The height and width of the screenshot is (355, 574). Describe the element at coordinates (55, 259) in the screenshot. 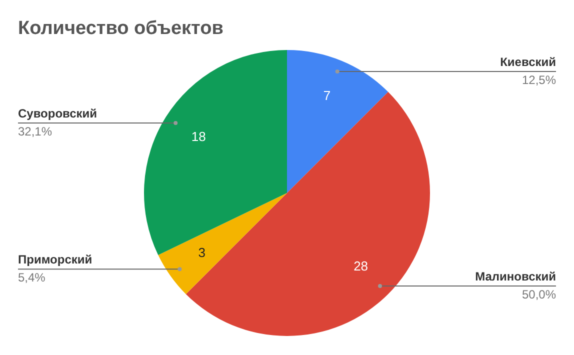

I see `slice-label: Приморский` at that location.